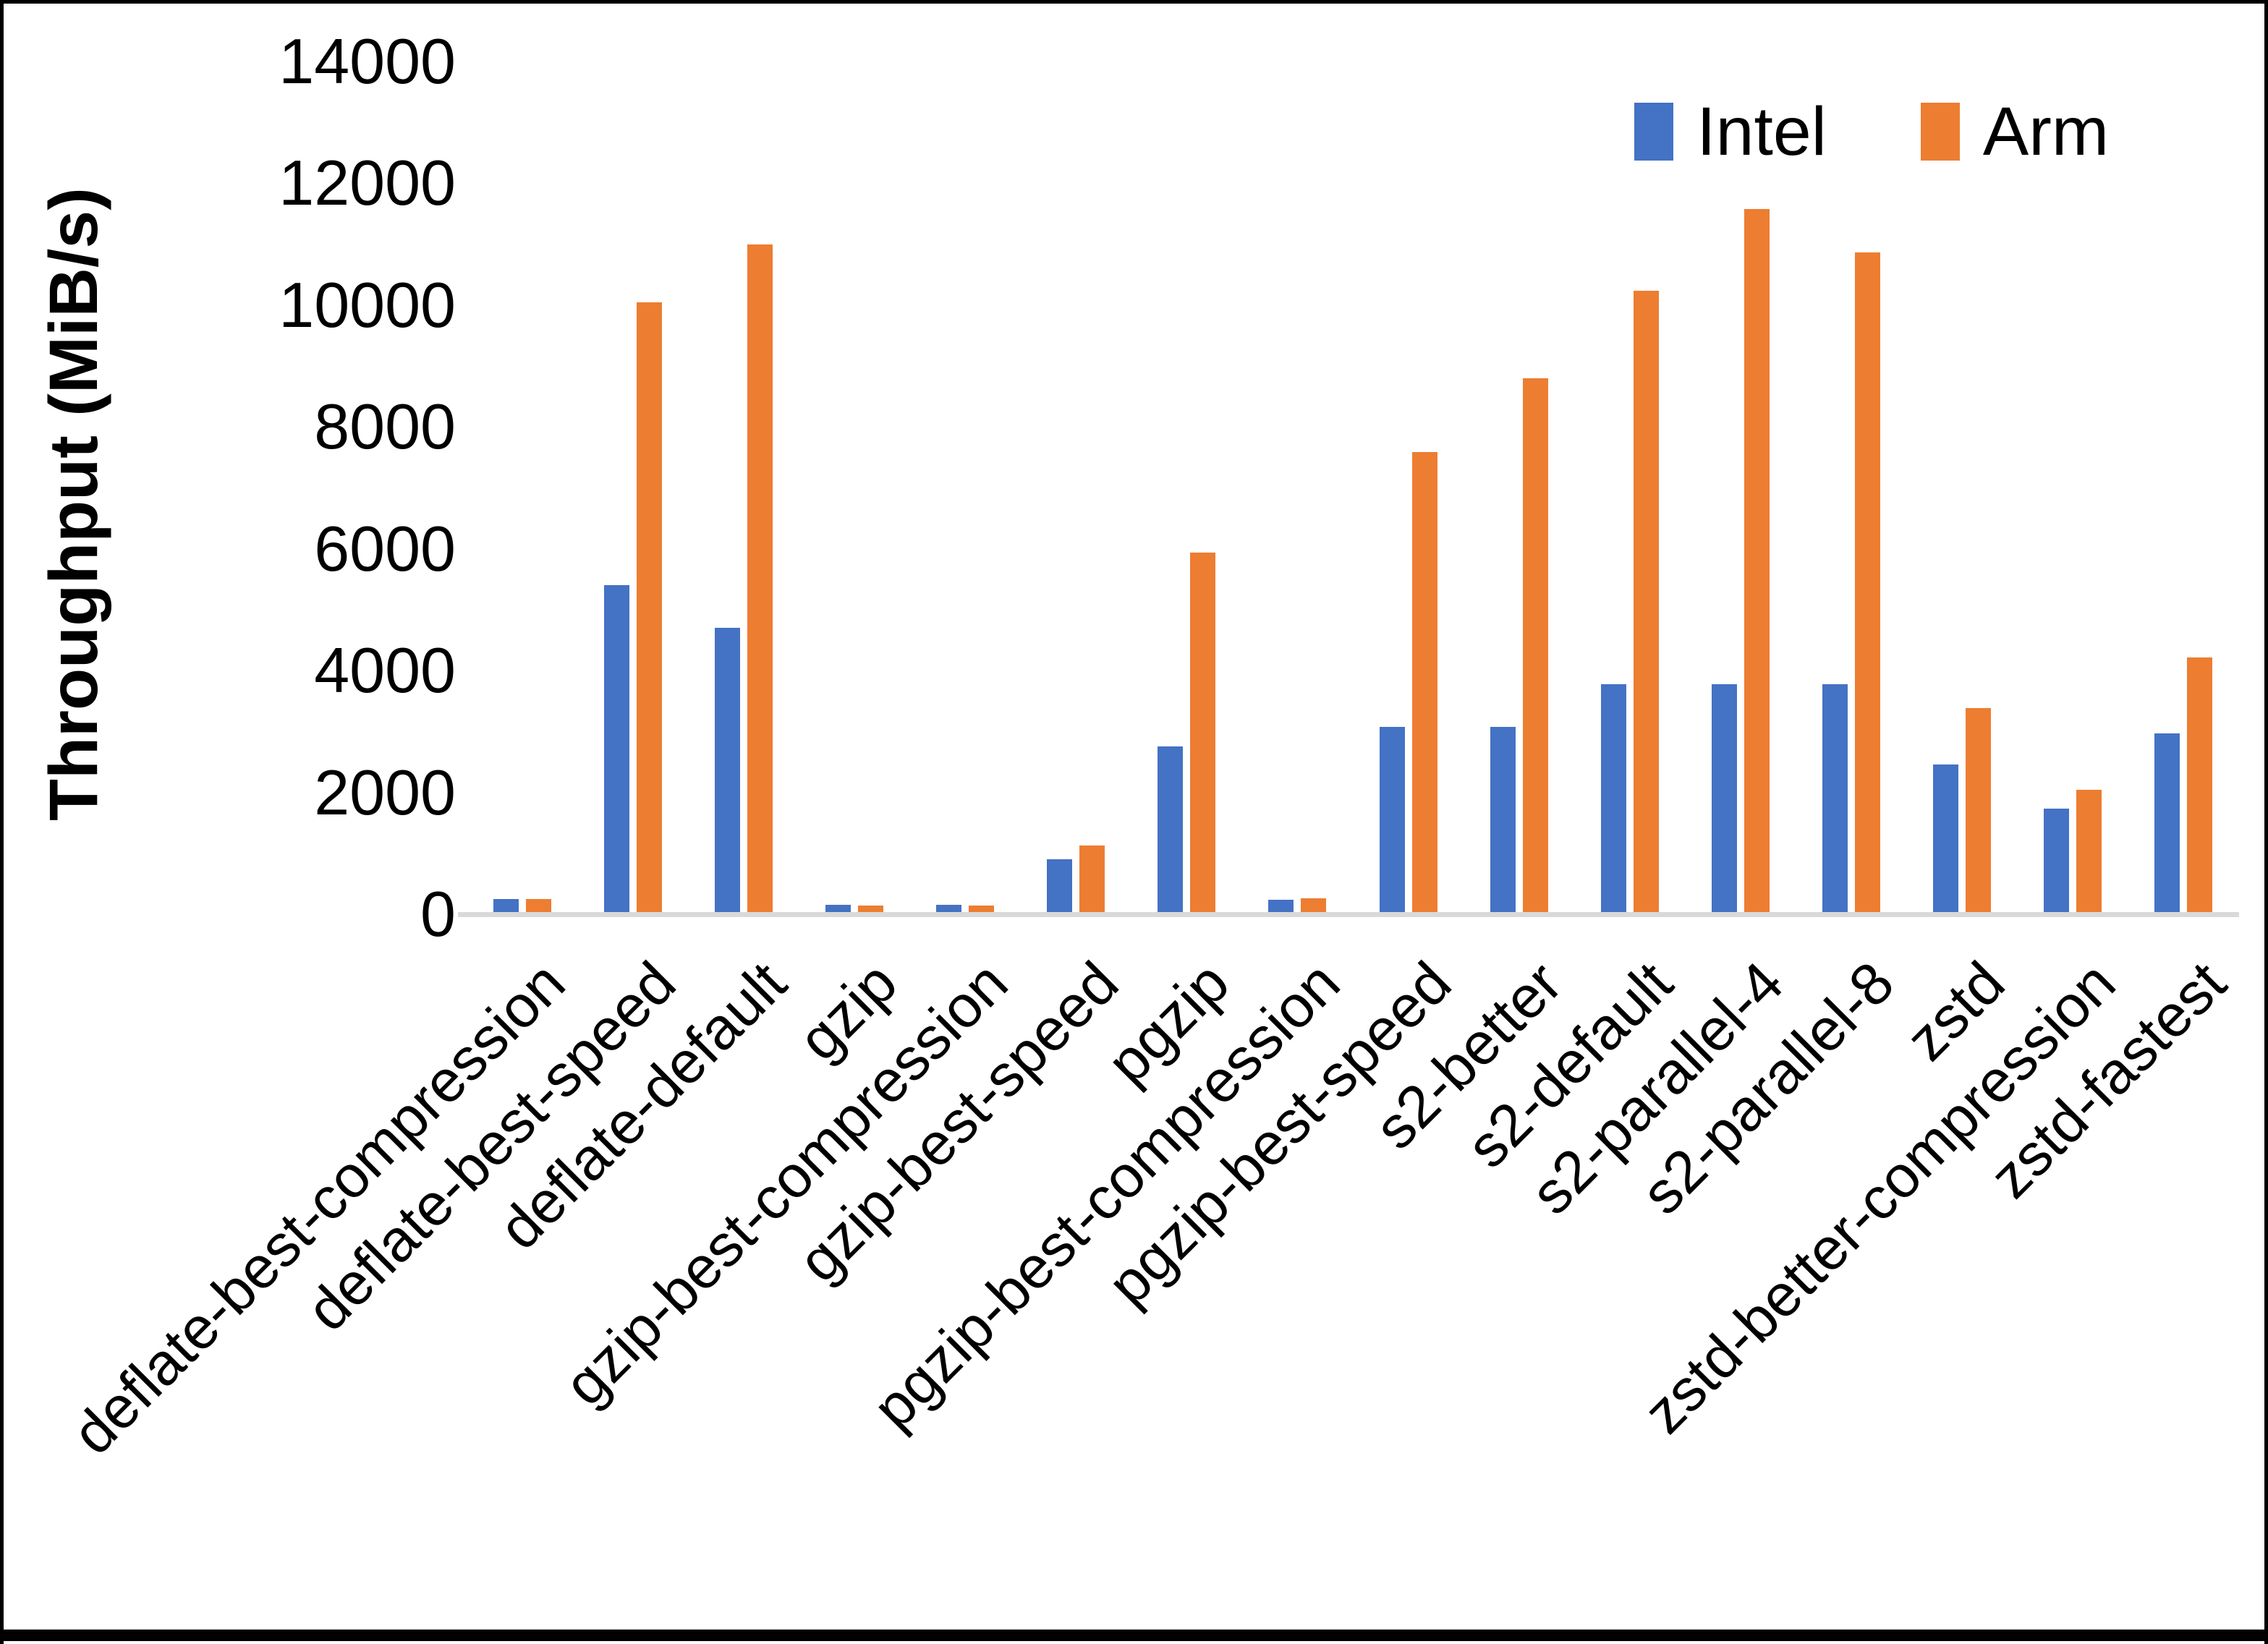  I want to click on bar-intel-deflate-default, so click(727, 771).